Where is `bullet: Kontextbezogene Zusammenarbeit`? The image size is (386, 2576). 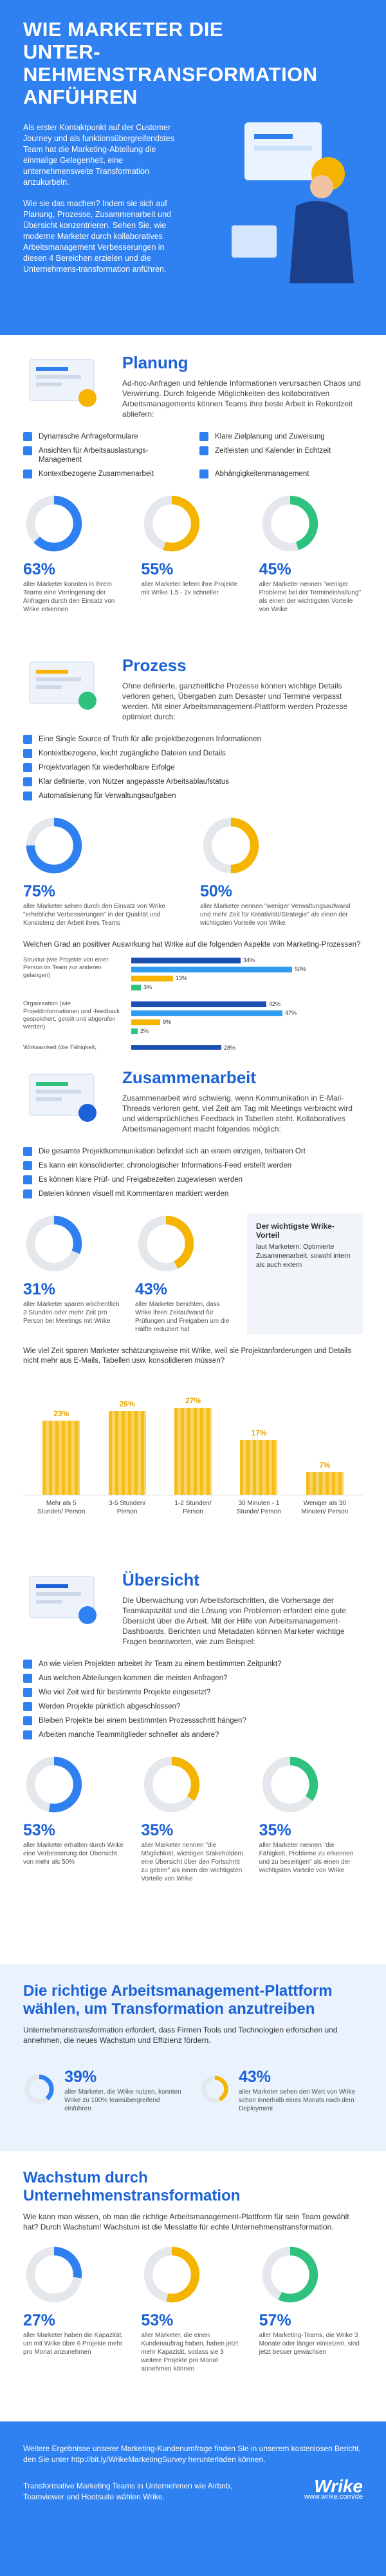 bullet: Kontextbezogene Zusammenarbeit is located at coordinates (105, 474).